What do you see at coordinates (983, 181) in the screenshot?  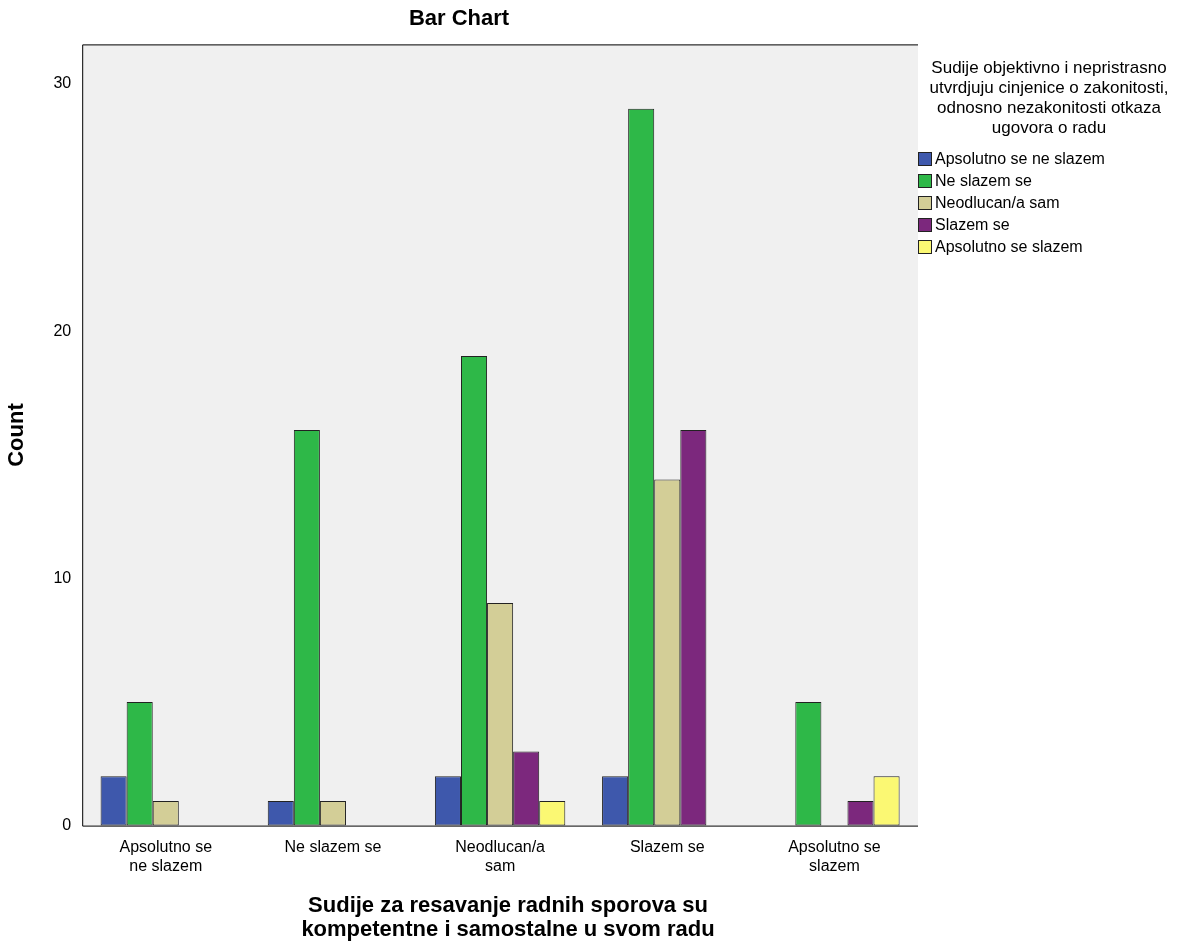 I see `legend-label: Ne slazem se` at bounding box center [983, 181].